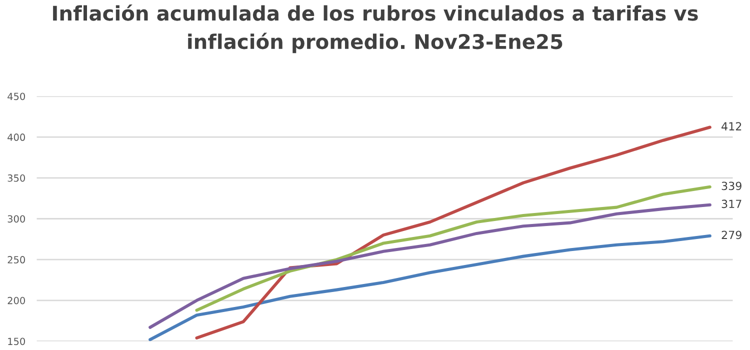  I want to click on data-label: 412, so click(732, 126).